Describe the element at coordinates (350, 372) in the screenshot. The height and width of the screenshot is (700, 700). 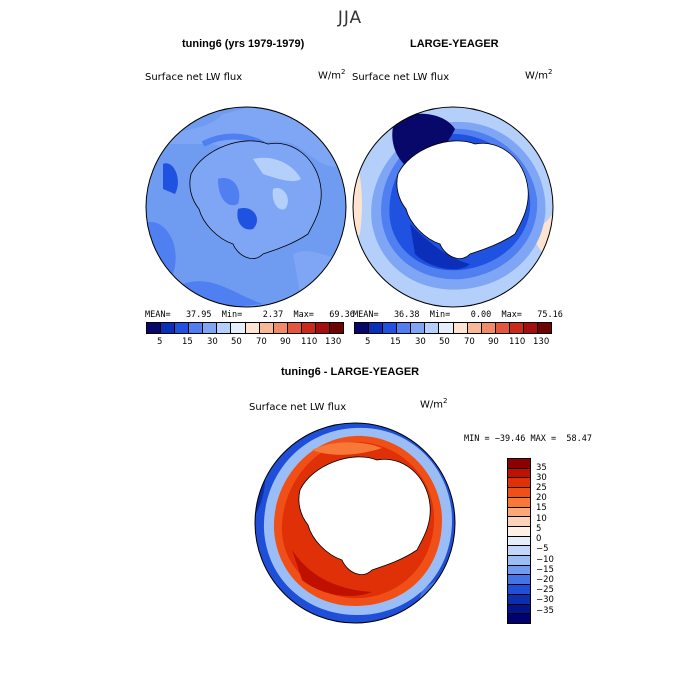
I see `diff-panel-title: tuning6 - LARGE-YEAGER` at that location.